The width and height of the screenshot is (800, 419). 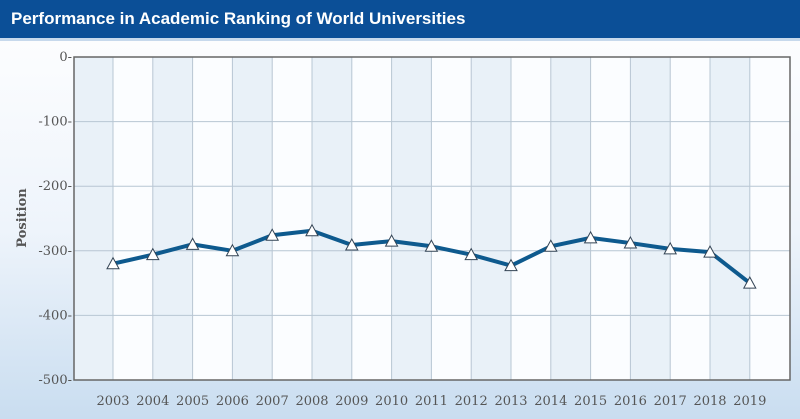 I want to click on x-tick-label: 2003, so click(x=112, y=401).